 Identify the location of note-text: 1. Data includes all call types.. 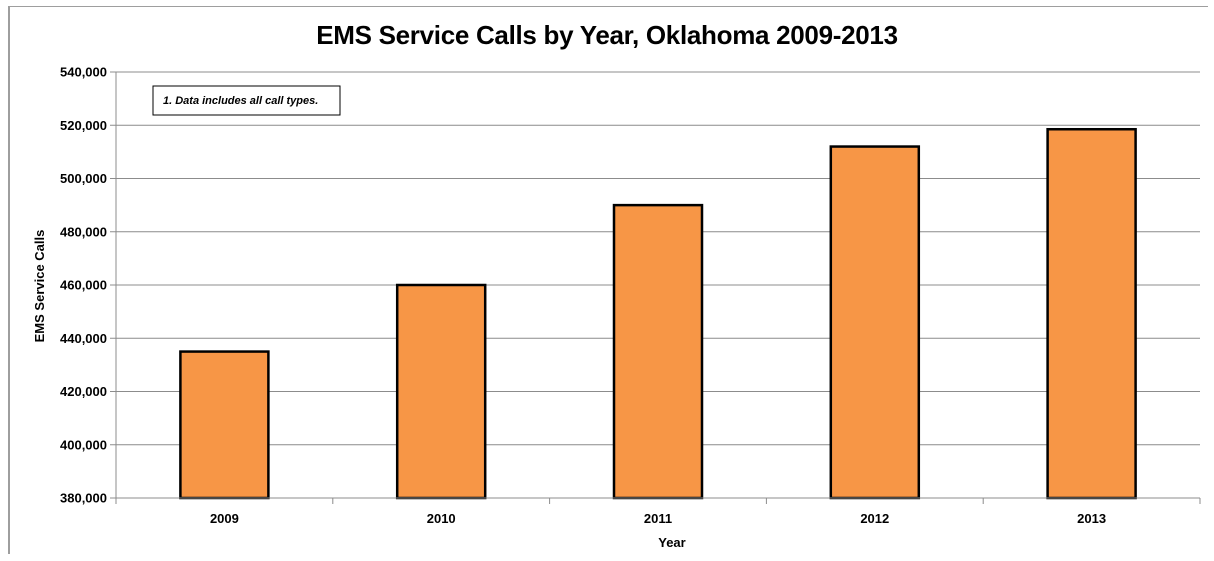
(240, 101).